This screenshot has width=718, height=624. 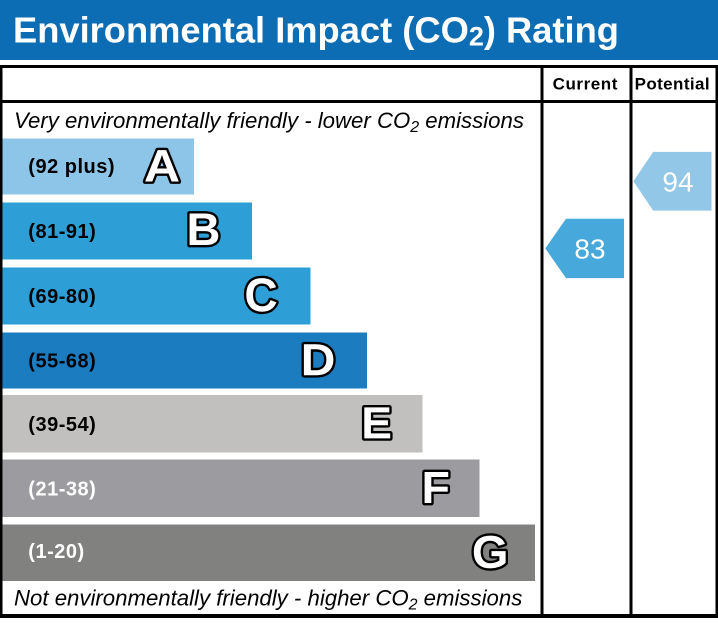 I want to click on svg-text: (21-38), so click(x=62, y=489).